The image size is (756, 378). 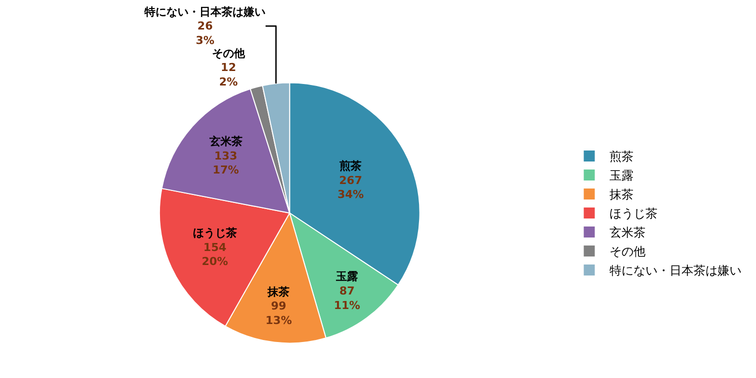 I want to click on slice-label: 特にない・日本茶は嫌い, so click(x=205, y=11).